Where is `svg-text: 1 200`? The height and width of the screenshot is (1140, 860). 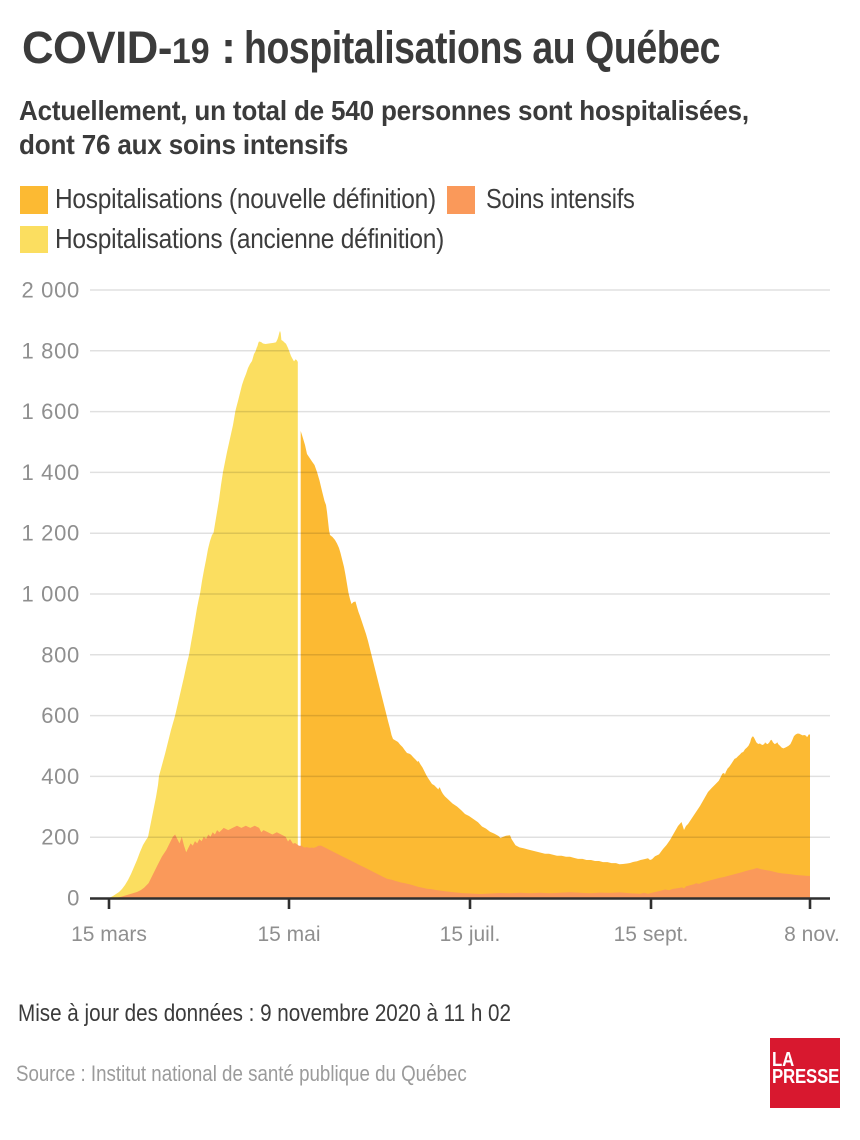 svg-text: 1 200 is located at coordinates (50, 533).